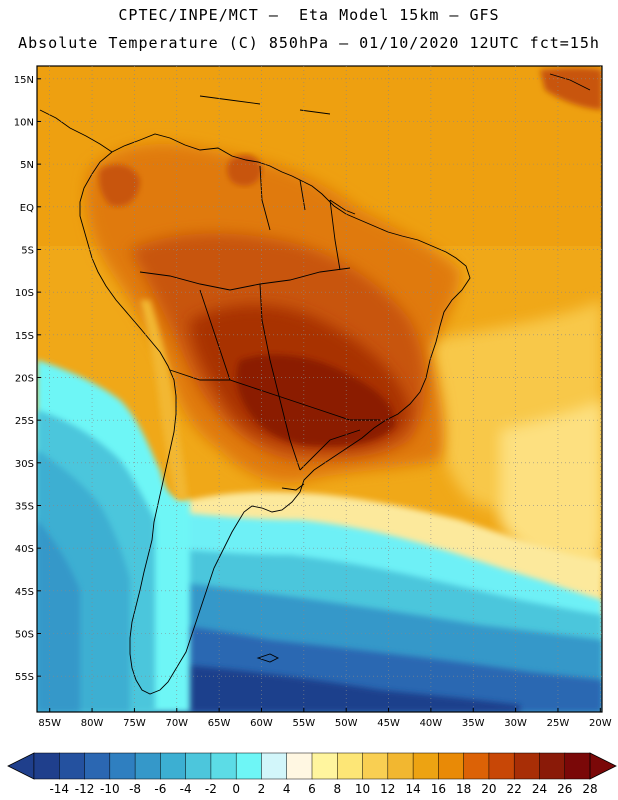 Image resolution: width=618 pixels, height=800 pixels. Describe the element at coordinates (473, 723) in the screenshot. I see `lon-label: 35W` at that location.